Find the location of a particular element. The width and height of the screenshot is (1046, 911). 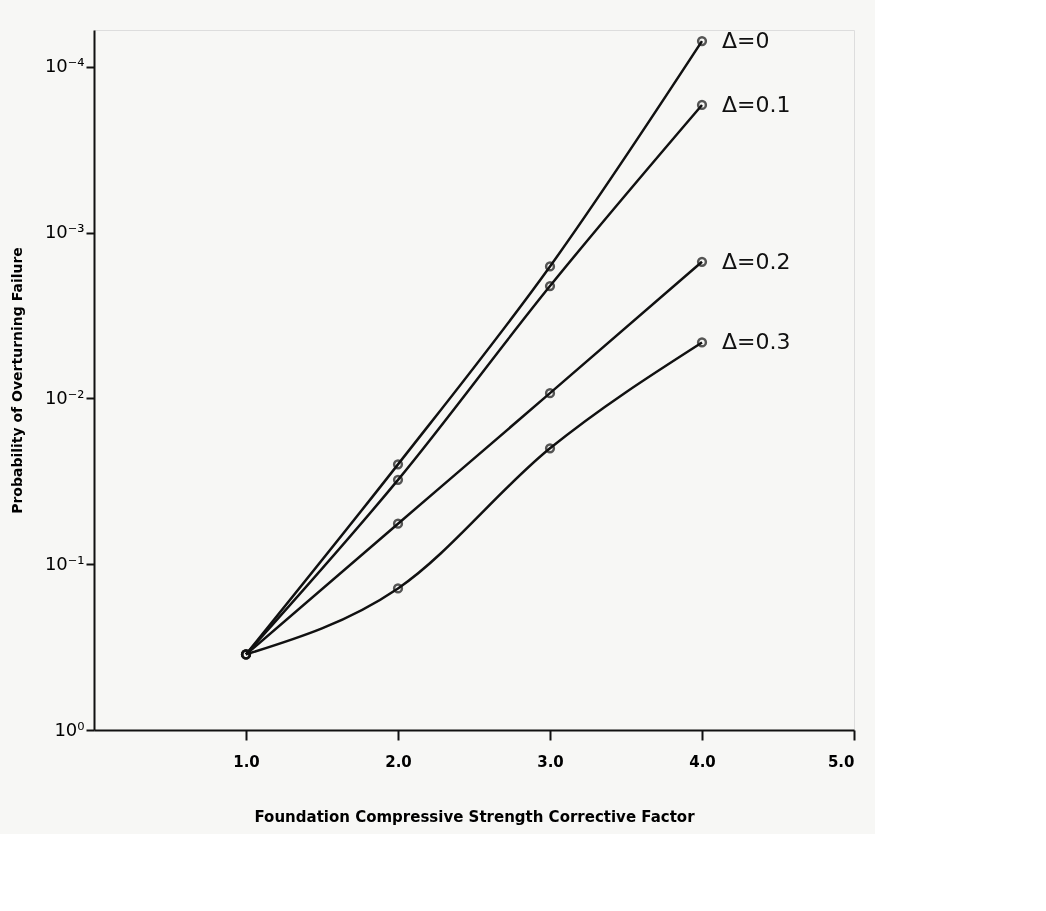

y-tick-label: 10⁰ is located at coordinates (69, 729).